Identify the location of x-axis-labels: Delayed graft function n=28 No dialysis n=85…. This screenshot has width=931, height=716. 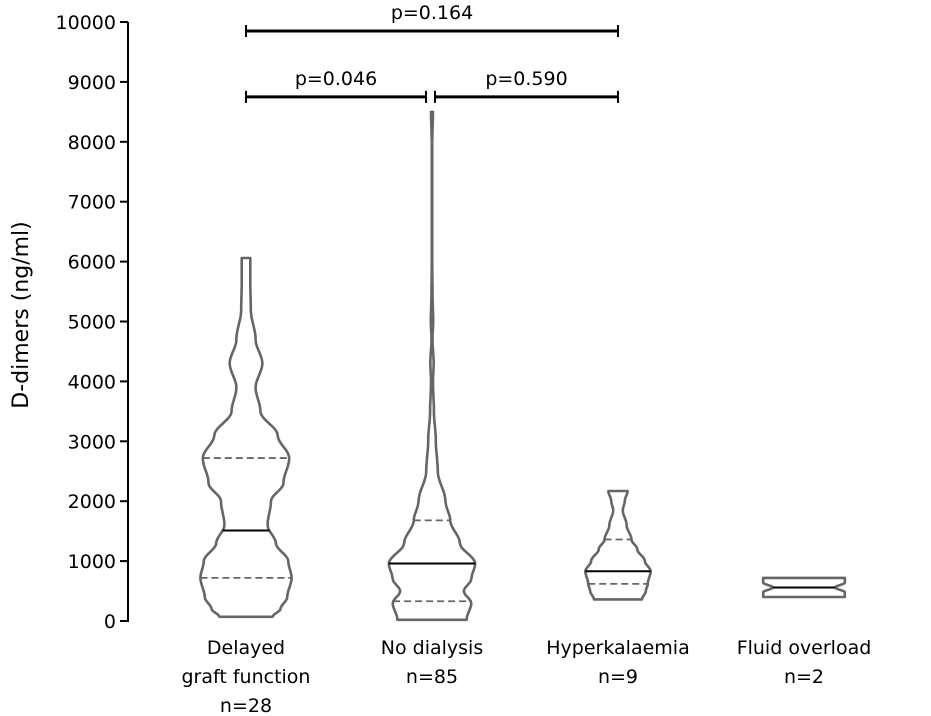
(527, 676).